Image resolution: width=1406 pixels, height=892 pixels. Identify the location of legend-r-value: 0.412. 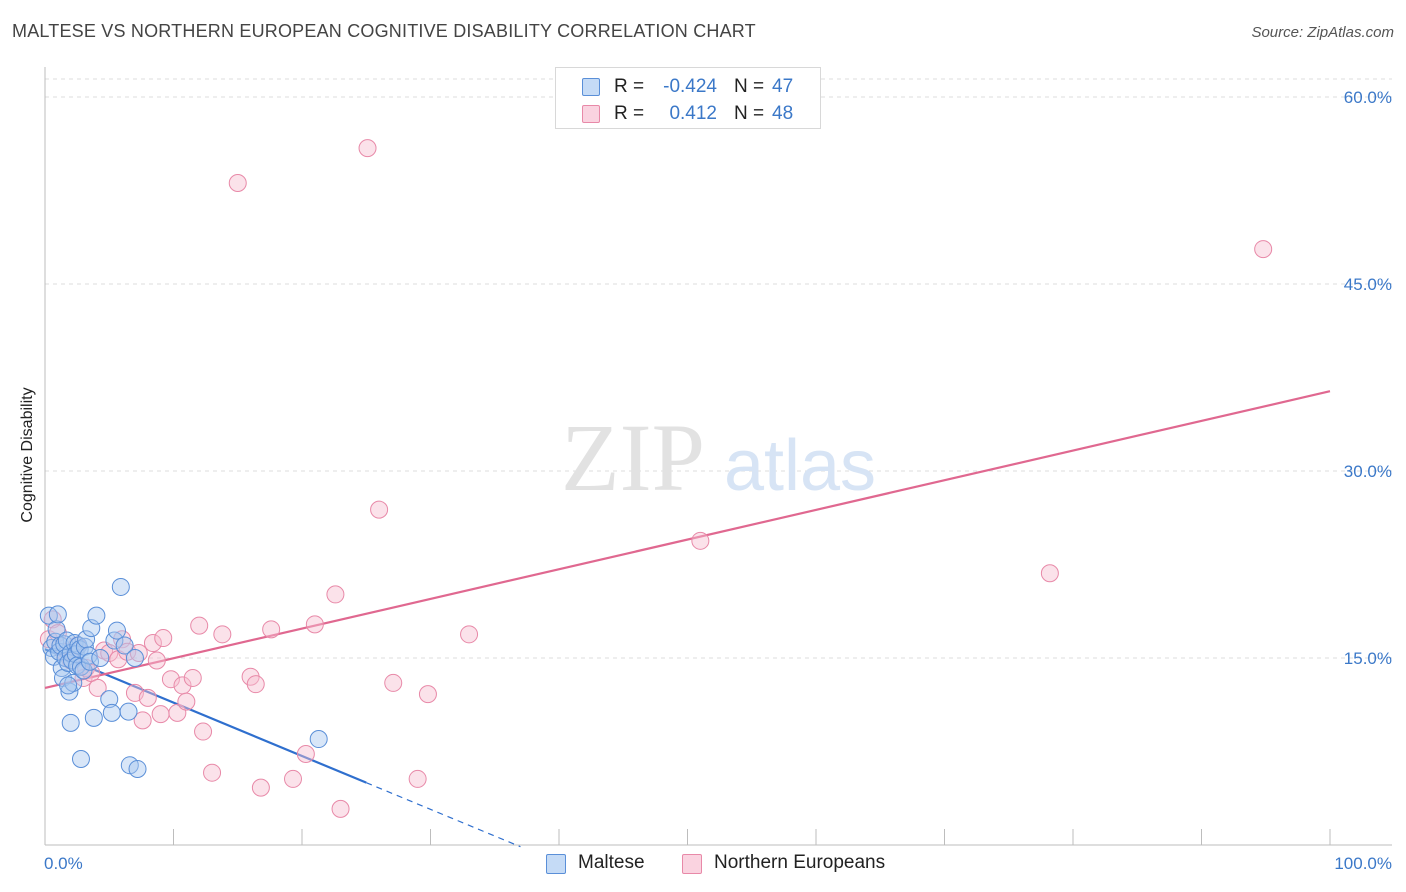
(693, 113).